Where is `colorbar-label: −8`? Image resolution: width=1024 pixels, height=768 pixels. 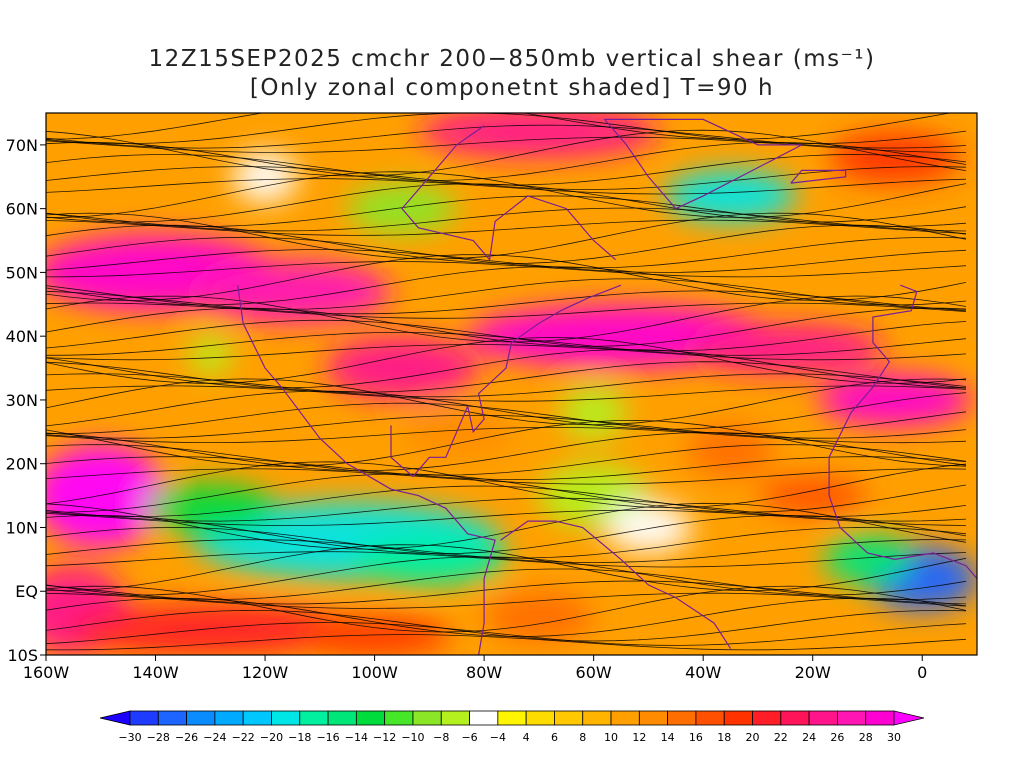 colorbar-label: −8 is located at coordinates (441, 737).